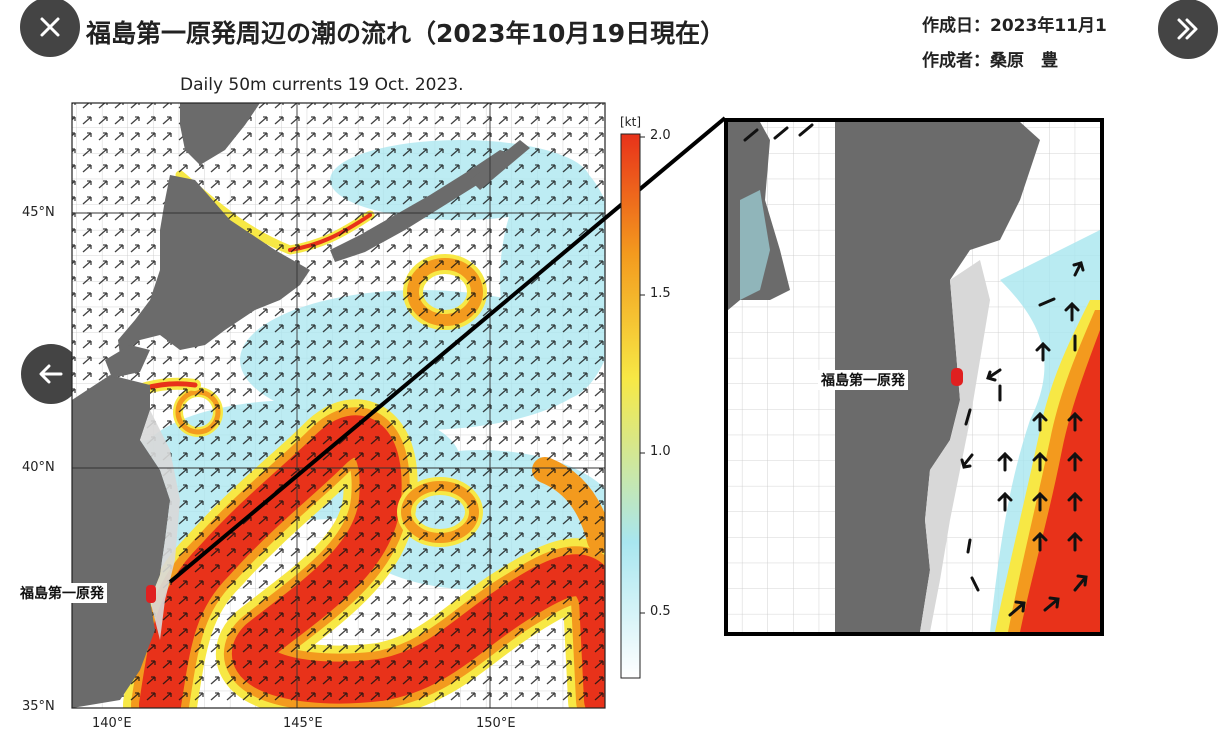 This screenshot has width=1229, height=752. Describe the element at coordinates (62, 593) in the screenshot. I see `site-label: 福島第一原発` at that location.